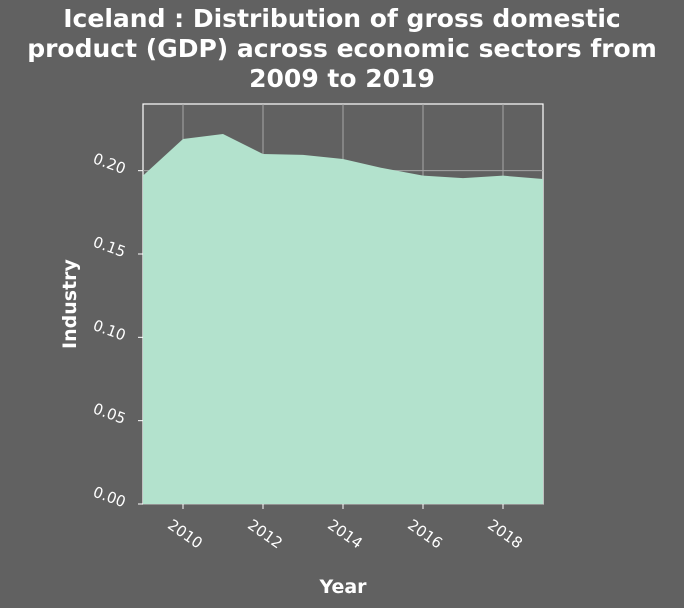 This screenshot has height=608, width=684. What do you see at coordinates (110, 497) in the screenshot?
I see `y-tick-label: 0.00` at bounding box center [110, 497].